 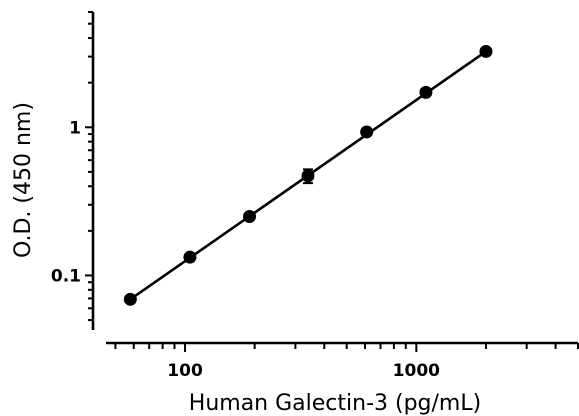 I want to click on x-axis-title: Human Galectin-3 (pg/mL), so click(x=335, y=403).